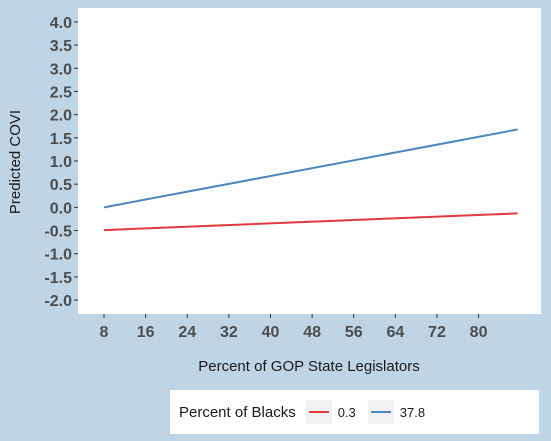  What do you see at coordinates (61, 208) in the screenshot?
I see `y-tick-label: 0.0` at bounding box center [61, 208].